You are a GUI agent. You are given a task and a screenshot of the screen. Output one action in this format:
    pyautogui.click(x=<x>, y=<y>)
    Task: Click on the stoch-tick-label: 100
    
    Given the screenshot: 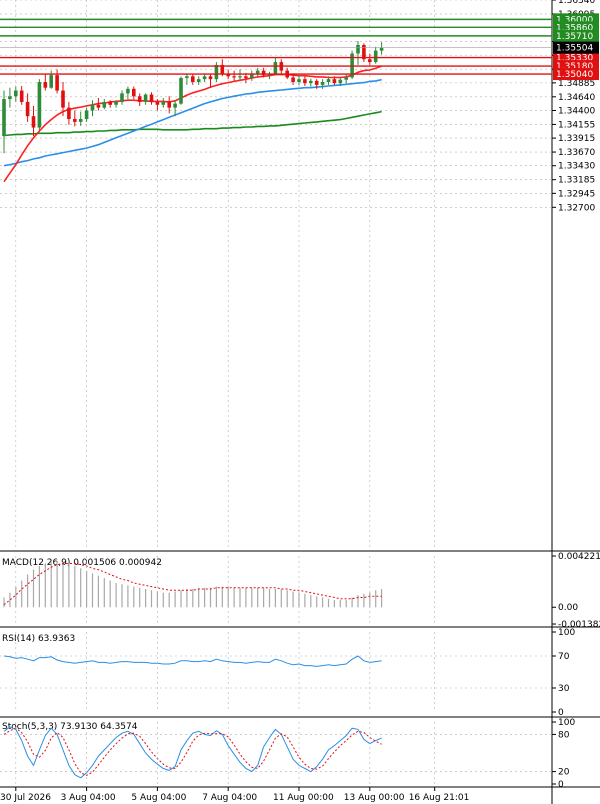 What is the action you would take?
    pyautogui.click(x=566, y=723)
    